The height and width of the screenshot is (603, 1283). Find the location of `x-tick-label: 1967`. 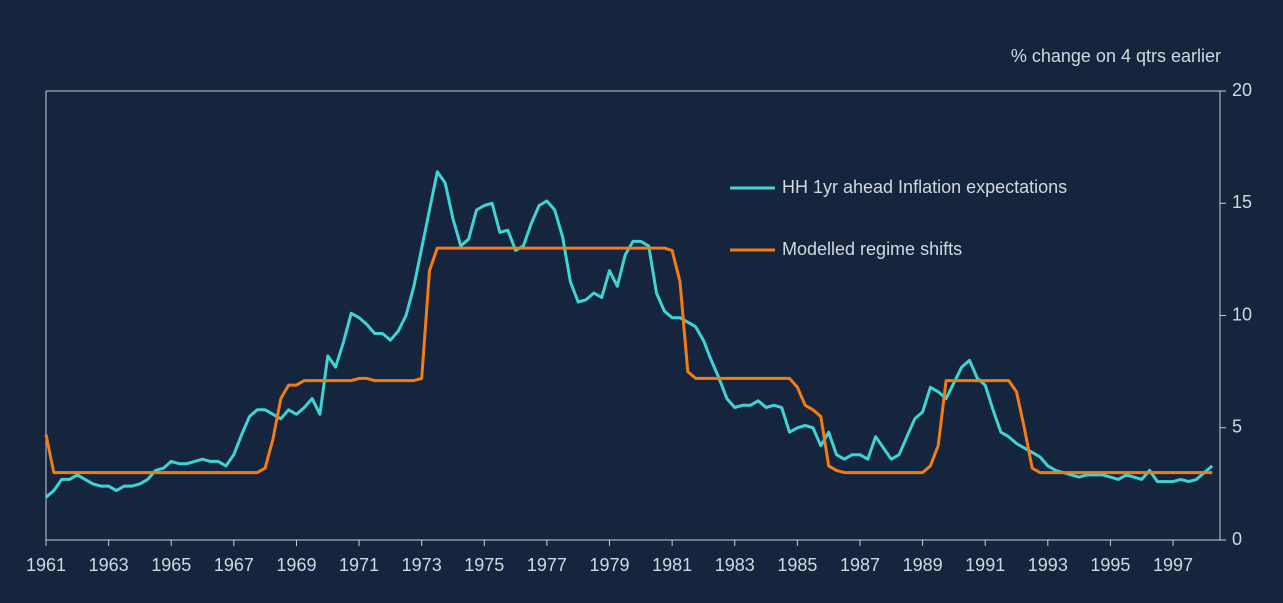

x-tick-label: 1967 is located at coordinates (234, 565).